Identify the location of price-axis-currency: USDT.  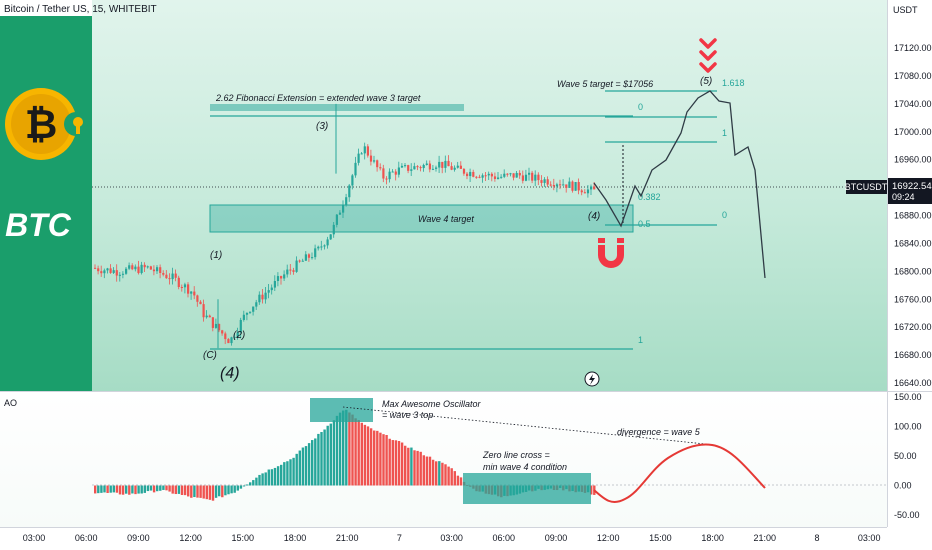
(905, 10).